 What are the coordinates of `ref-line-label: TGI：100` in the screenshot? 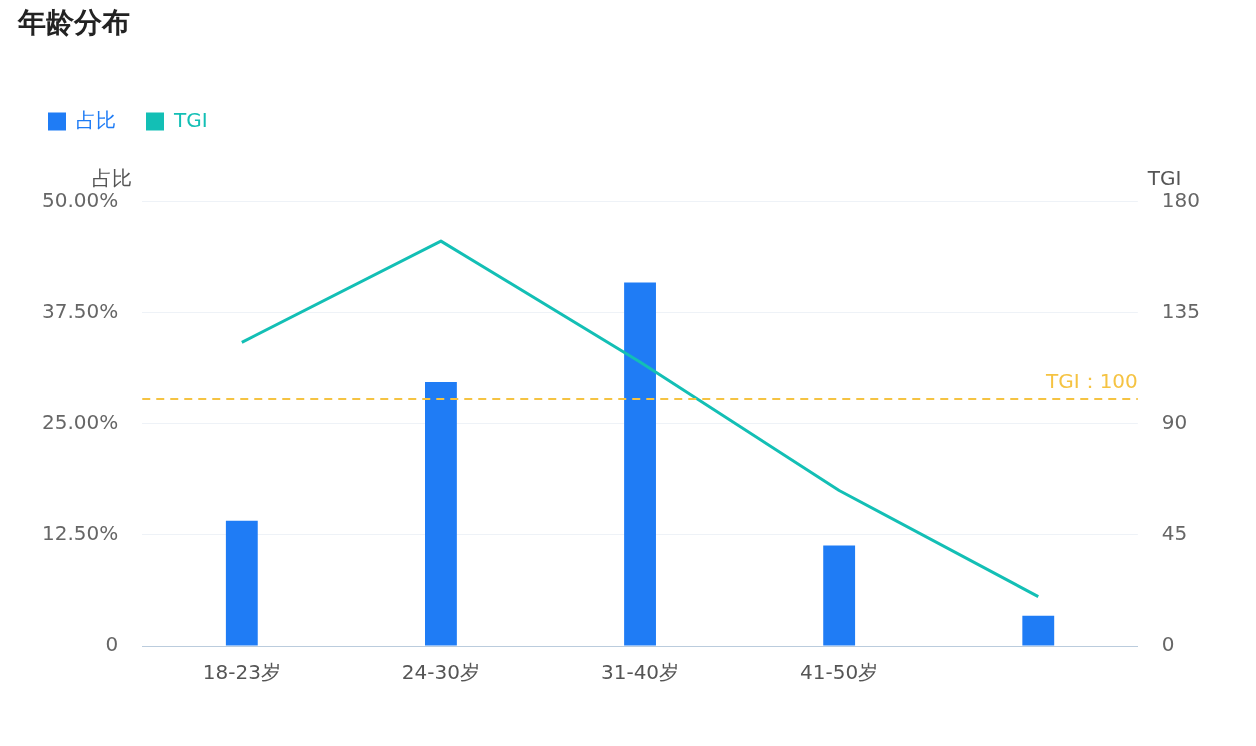 It's located at (1091, 381).